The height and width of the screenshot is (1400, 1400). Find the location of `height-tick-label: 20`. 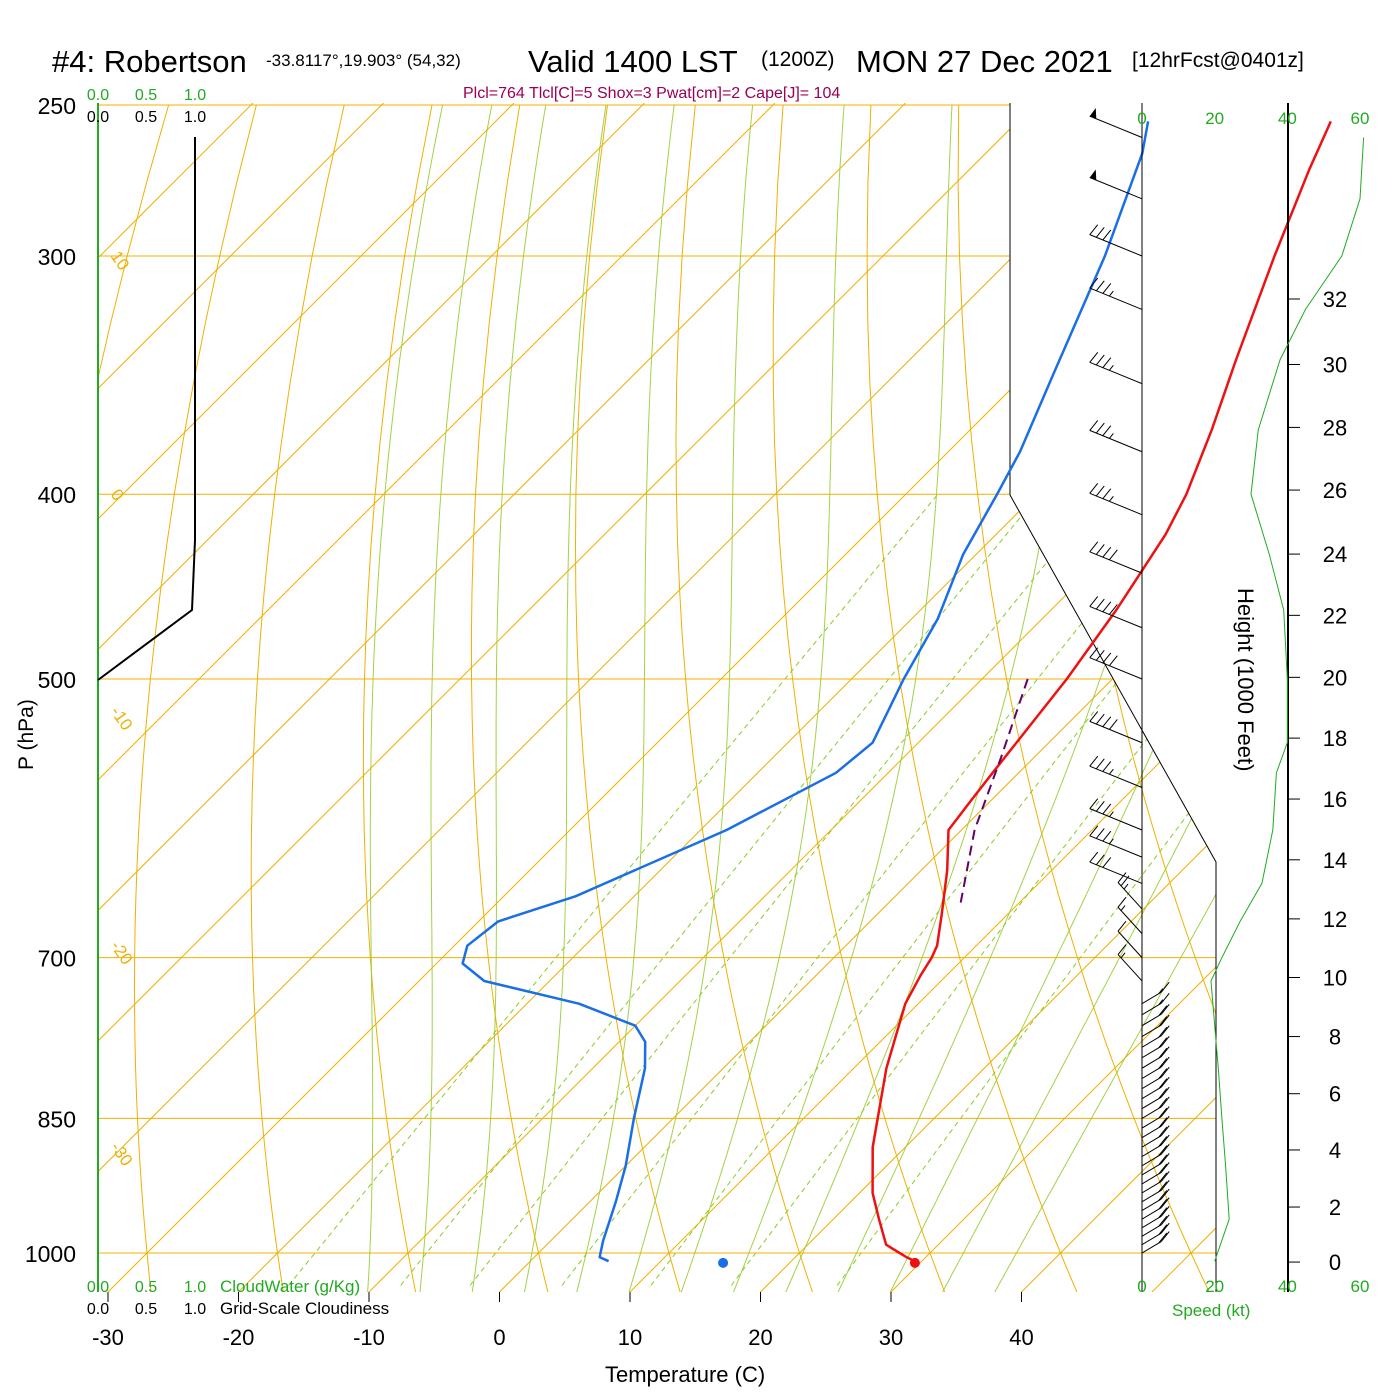

height-tick-label: 20 is located at coordinates (1335, 677).